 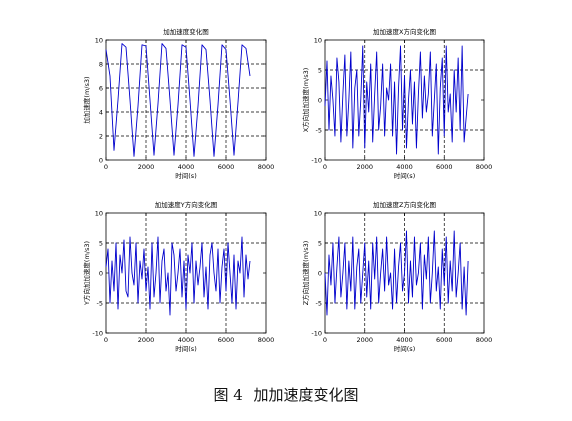 I want to click on chart-title: 加加速度Z方向变化图, so click(x=404, y=204).